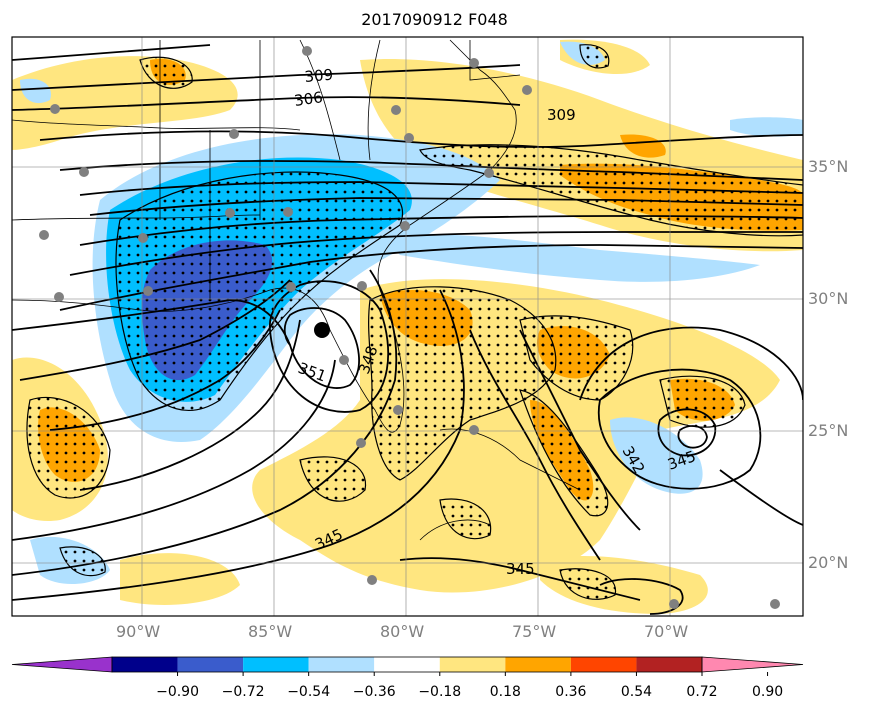  I want to click on colorbar, so click(407, 666).